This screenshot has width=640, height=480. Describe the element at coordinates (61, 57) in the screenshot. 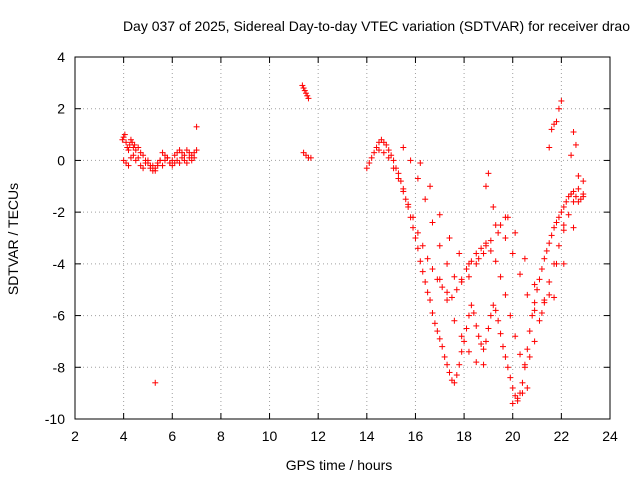

I see `y-tick-label: 4` at that location.